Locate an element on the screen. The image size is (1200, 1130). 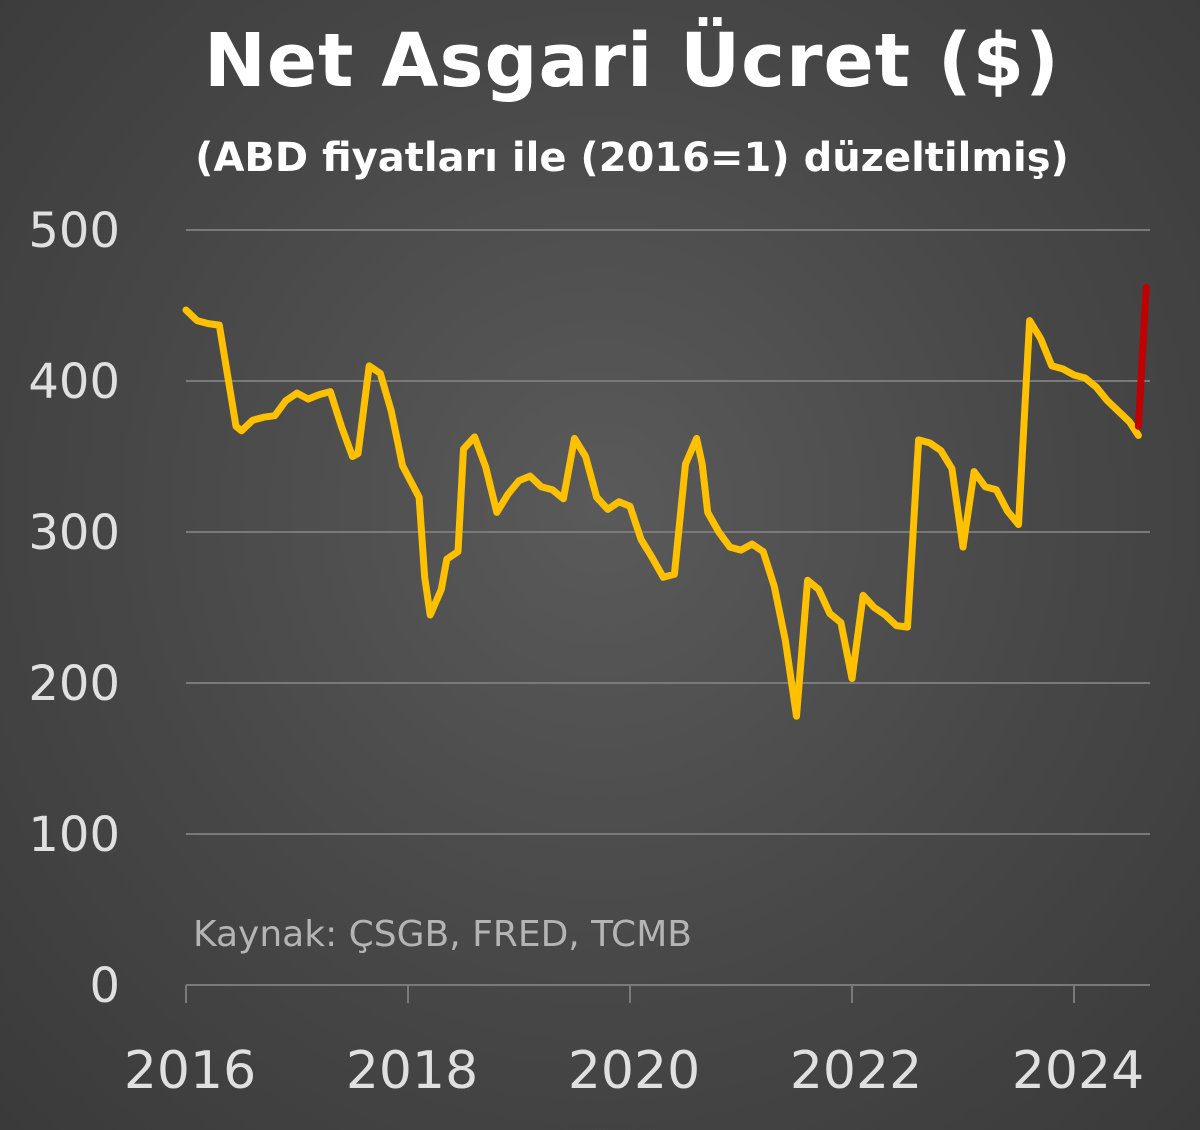
y-tick-label: 100 is located at coordinates (74, 835).